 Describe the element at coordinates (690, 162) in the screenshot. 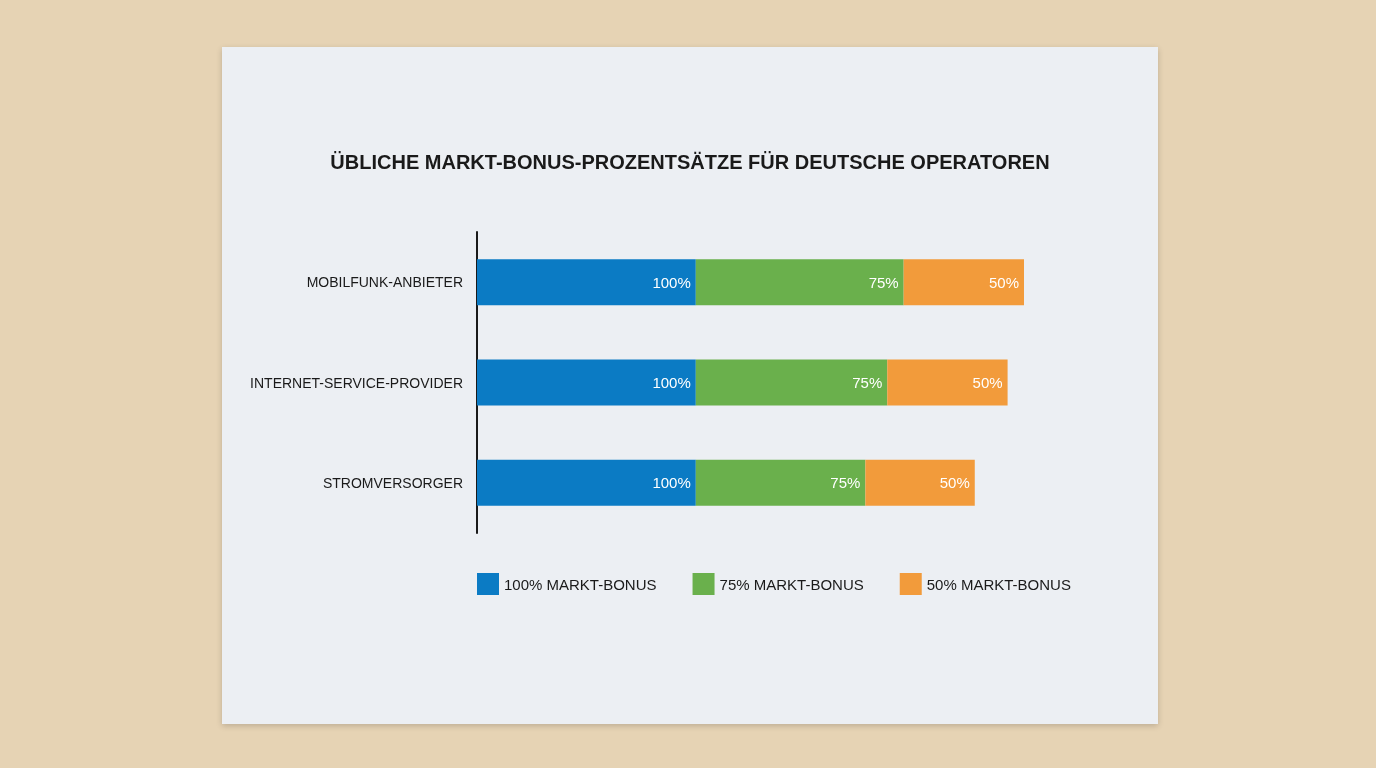

I see `chart-title: ÜBLICHE MARKT-BONUS-PROZENTSÄTZE FÜR DEUTSCHE OPERATOREN` at that location.